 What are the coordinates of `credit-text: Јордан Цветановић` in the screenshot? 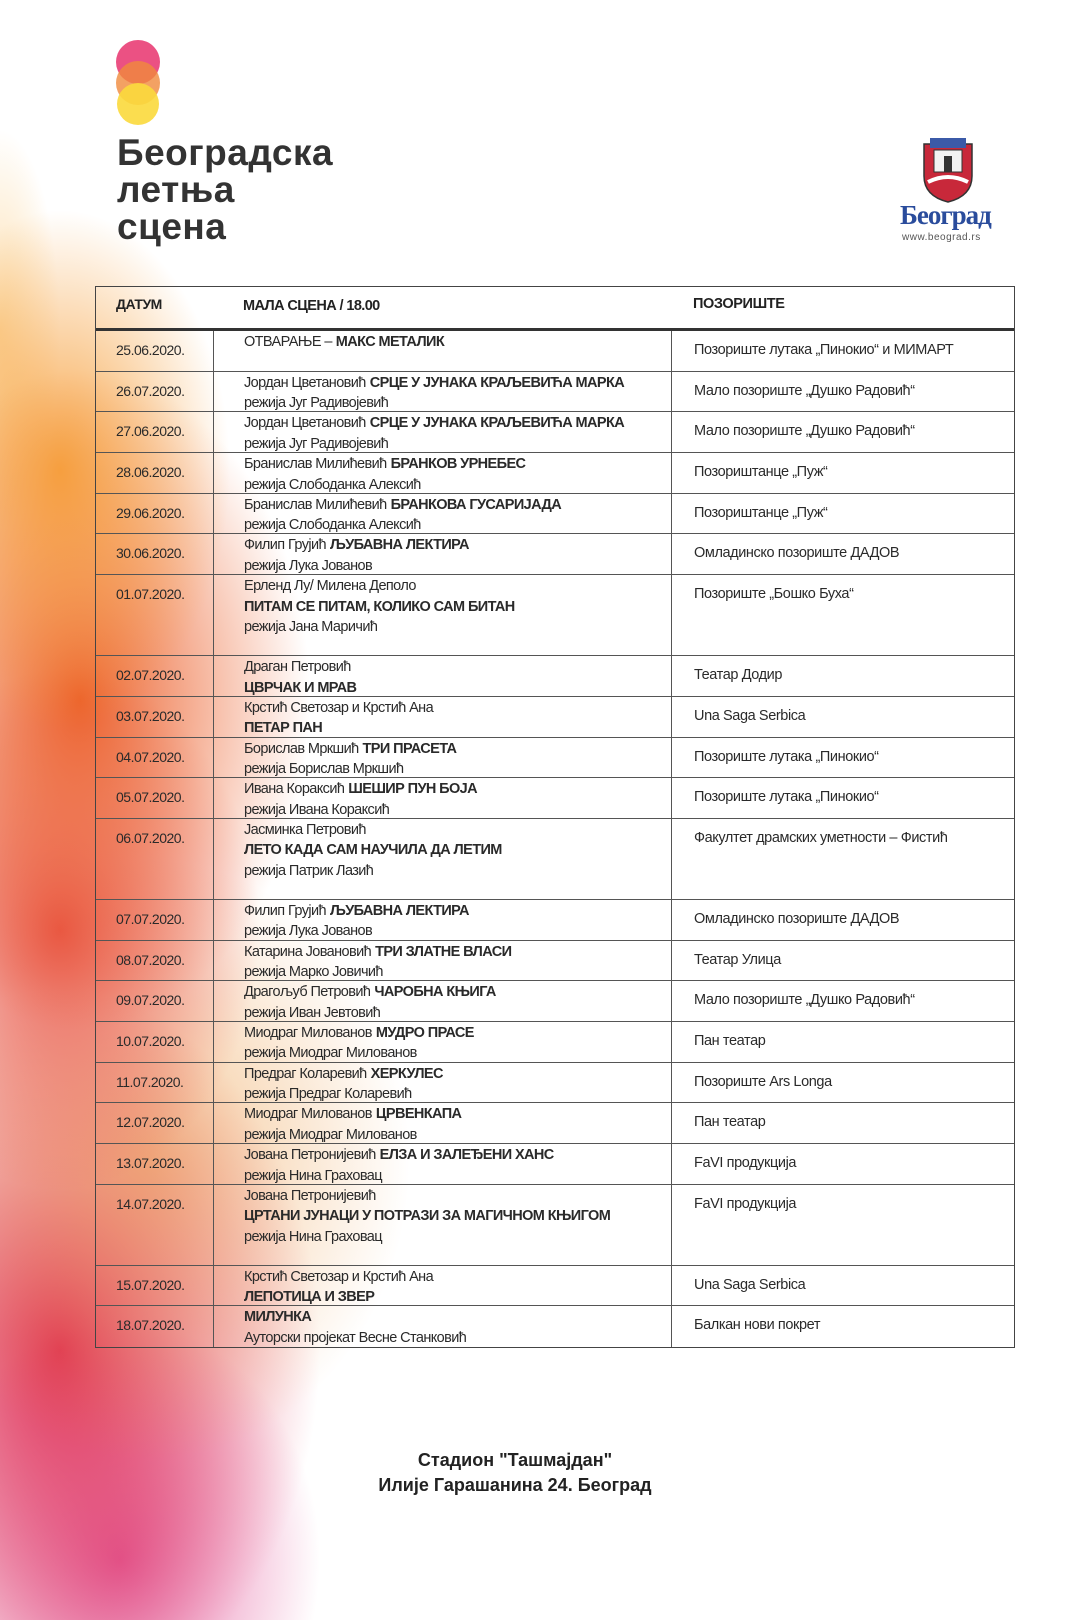 It's located at (305, 423).